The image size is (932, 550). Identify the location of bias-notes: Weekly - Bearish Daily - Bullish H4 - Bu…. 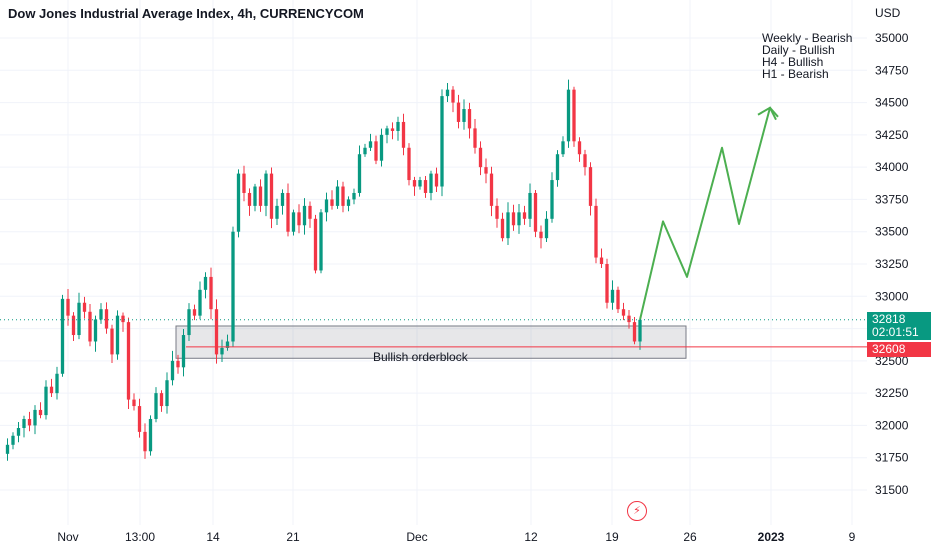
(807, 56).